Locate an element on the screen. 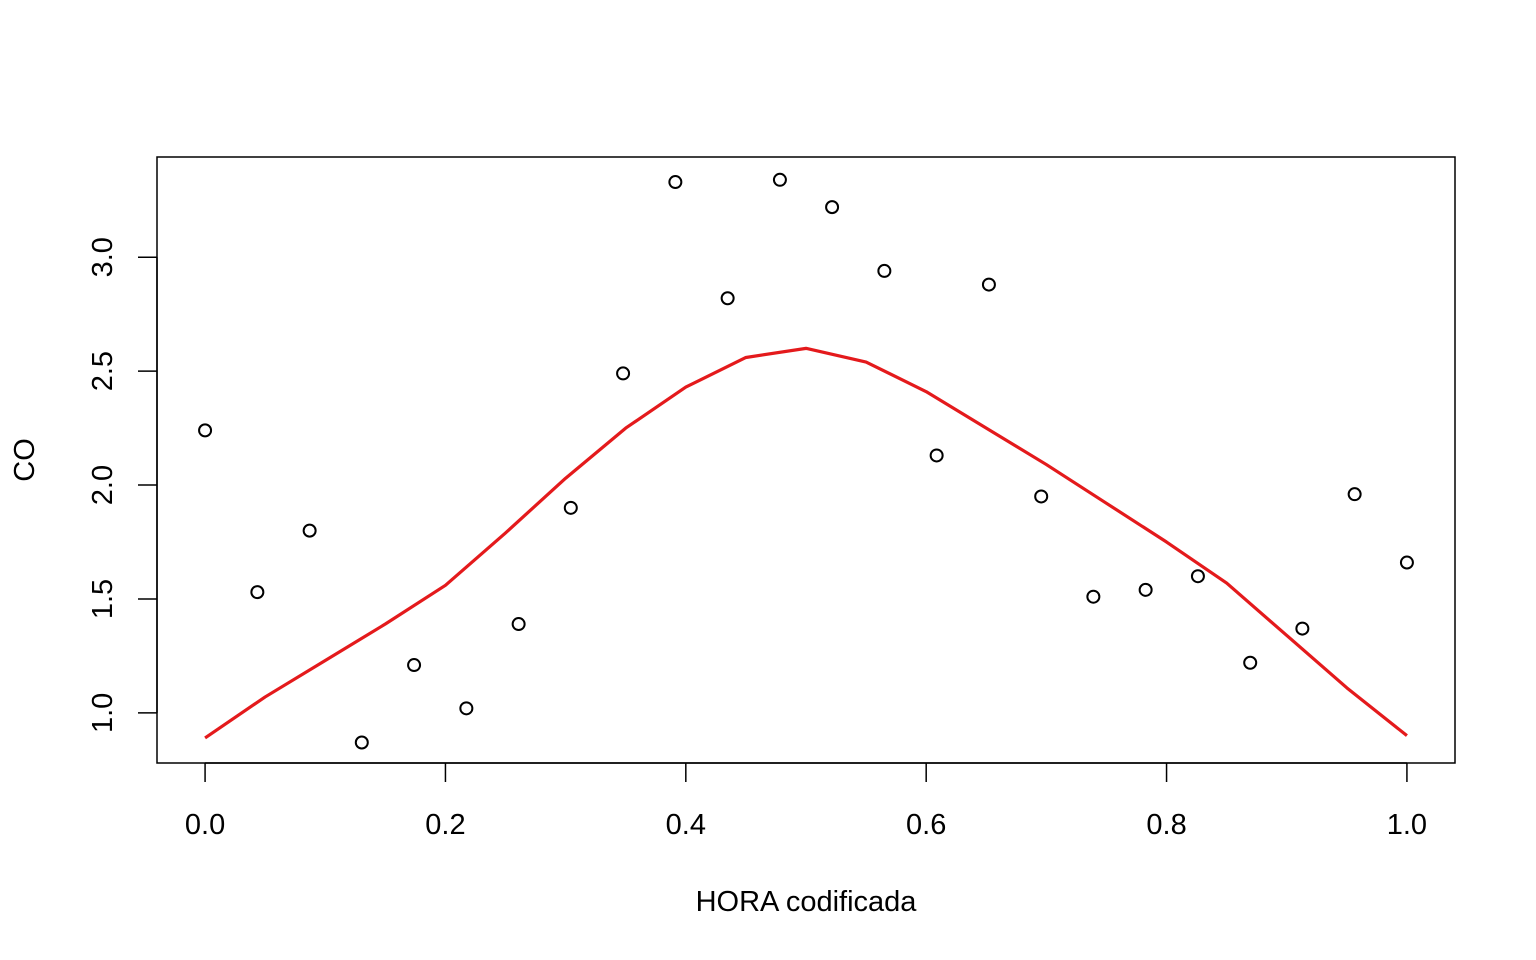 The image size is (1536, 960). y-tick-label: 2.5 is located at coordinates (103, 371).